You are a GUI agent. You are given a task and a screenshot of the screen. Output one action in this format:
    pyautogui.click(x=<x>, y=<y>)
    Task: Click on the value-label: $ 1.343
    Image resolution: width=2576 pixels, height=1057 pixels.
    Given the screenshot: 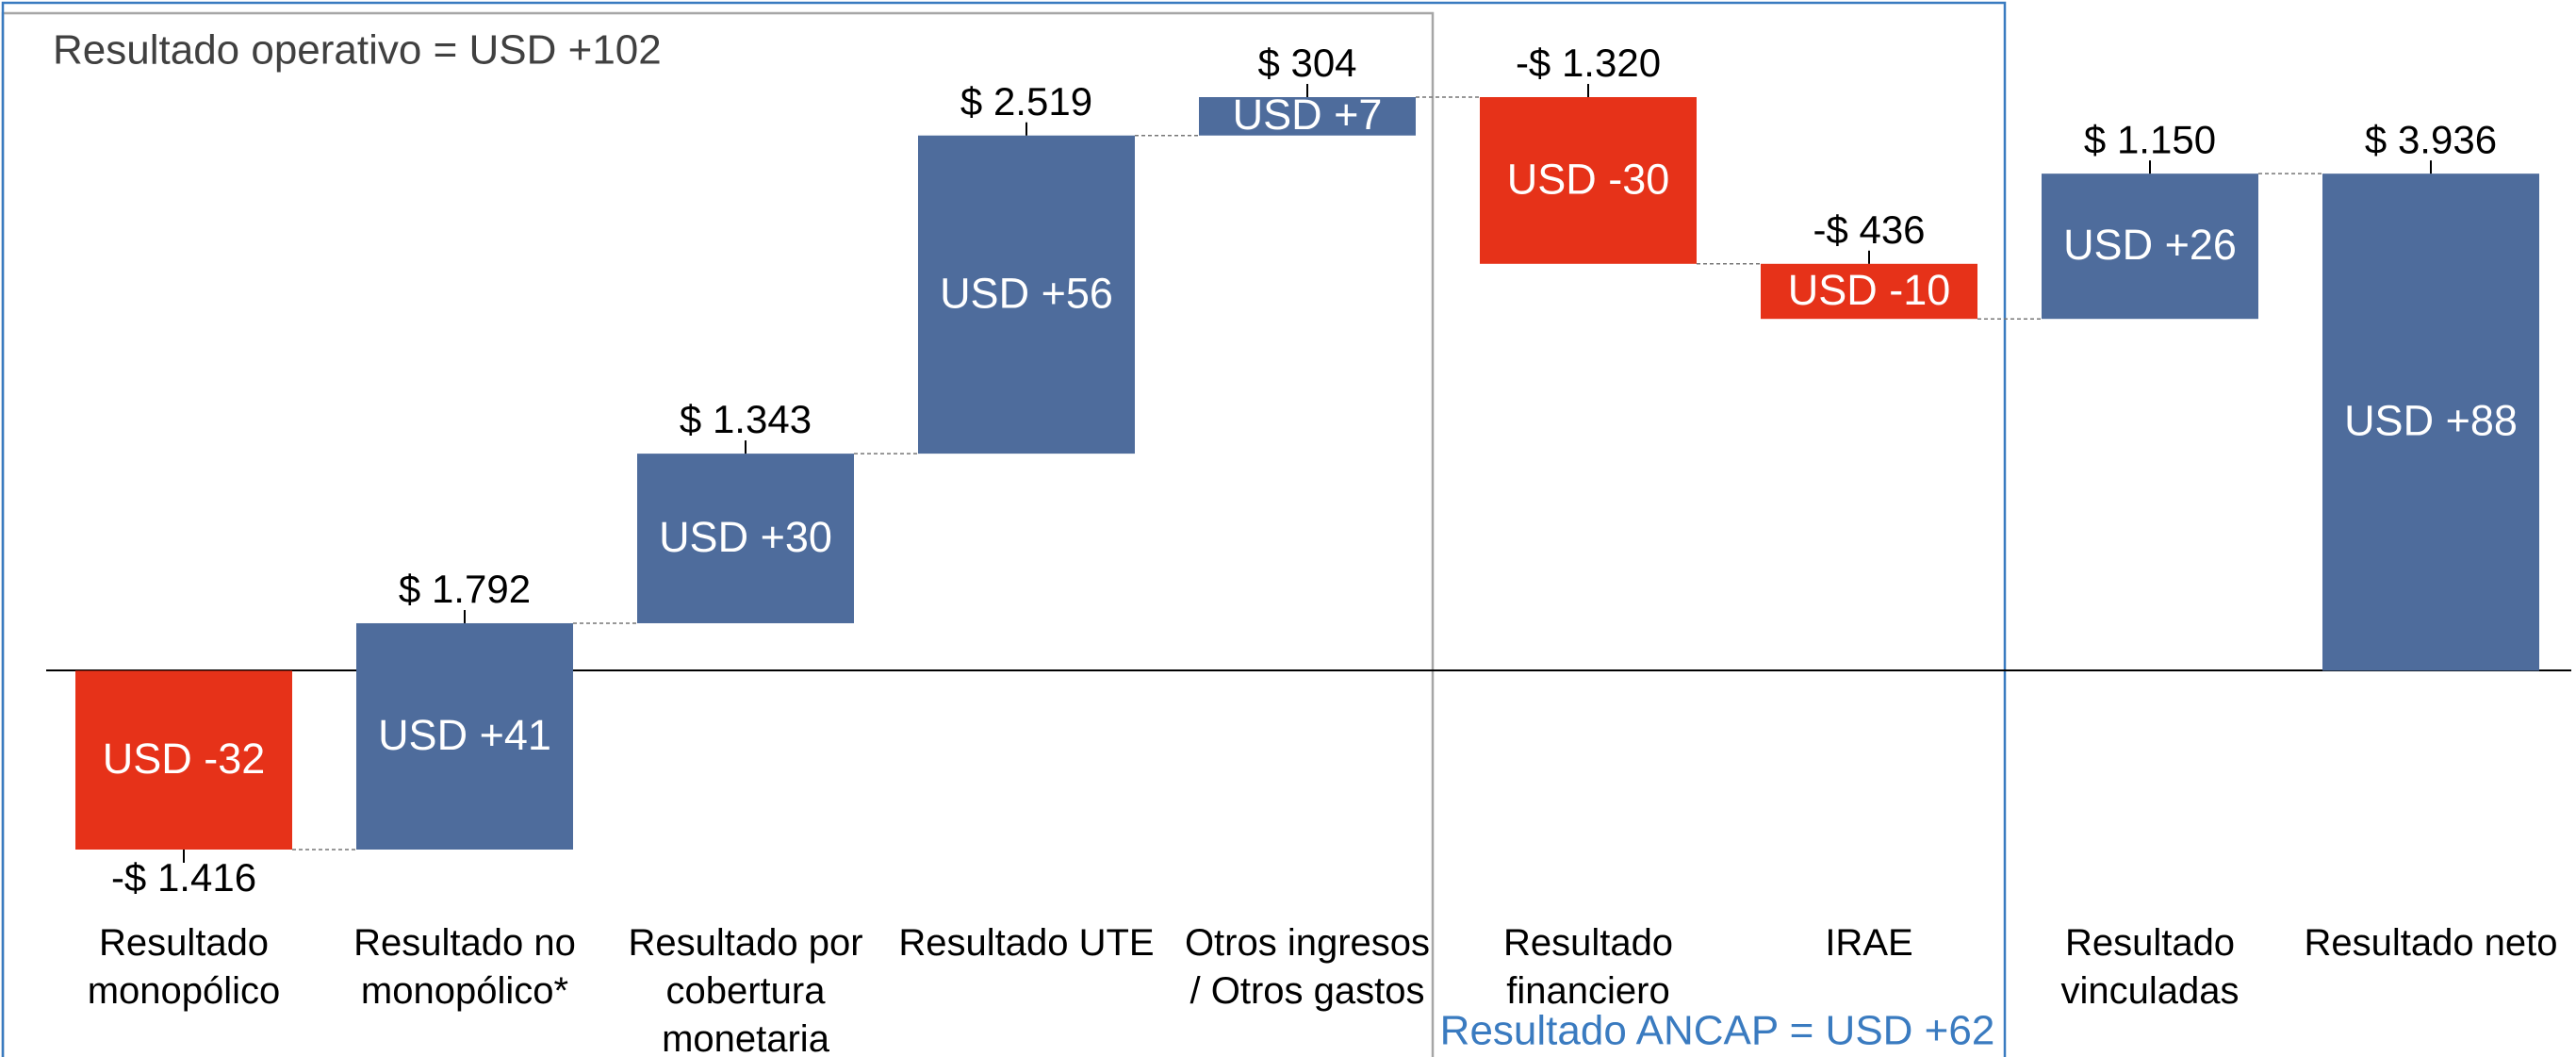 What is the action you would take?
    pyautogui.click(x=746, y=419)
    